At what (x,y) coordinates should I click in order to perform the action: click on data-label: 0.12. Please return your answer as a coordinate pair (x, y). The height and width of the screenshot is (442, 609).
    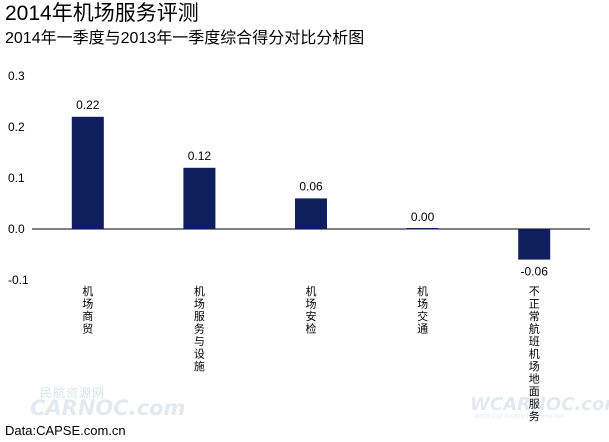
    Looking at the image, I should click on (200, 156).